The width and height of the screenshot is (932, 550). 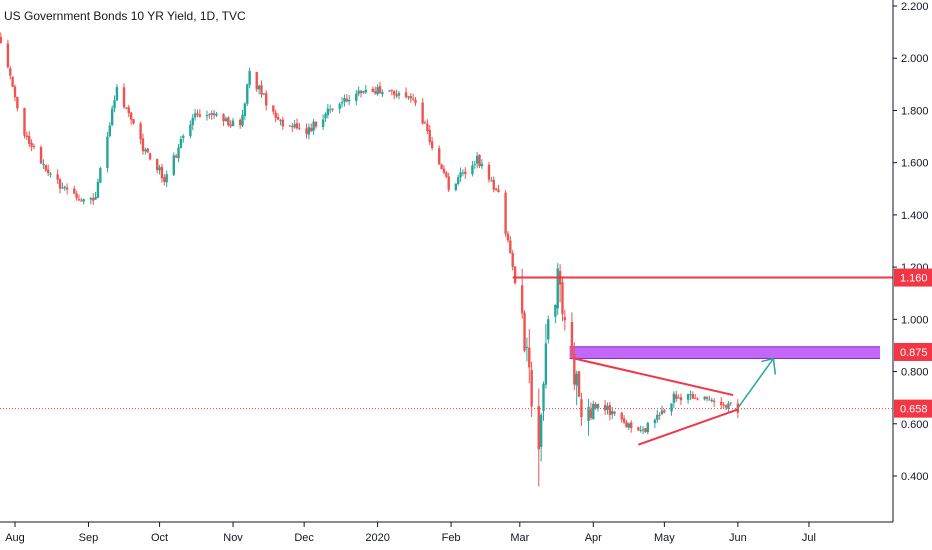 I want to click on price-tag, so click(x=913, y=277).